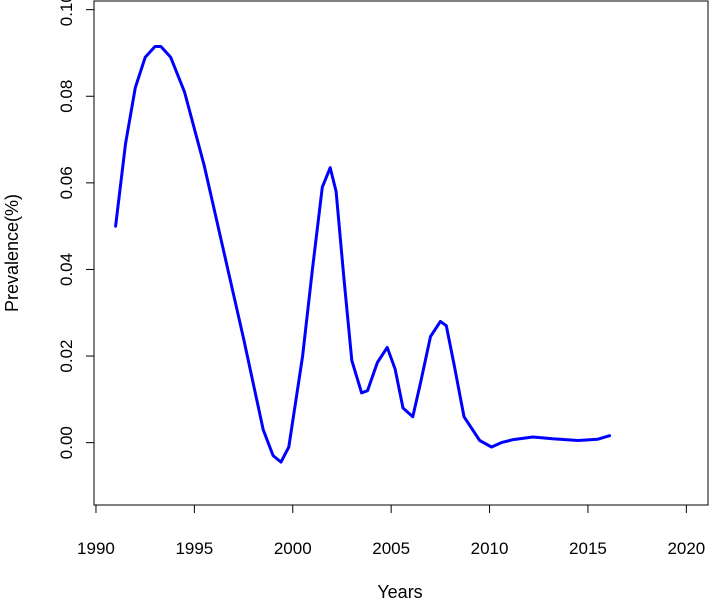 This screenshot has height=600, width=709. I want to click on x-axis: 1990 1995 2000 2005 2010 2015 2020, so click(391, 531).